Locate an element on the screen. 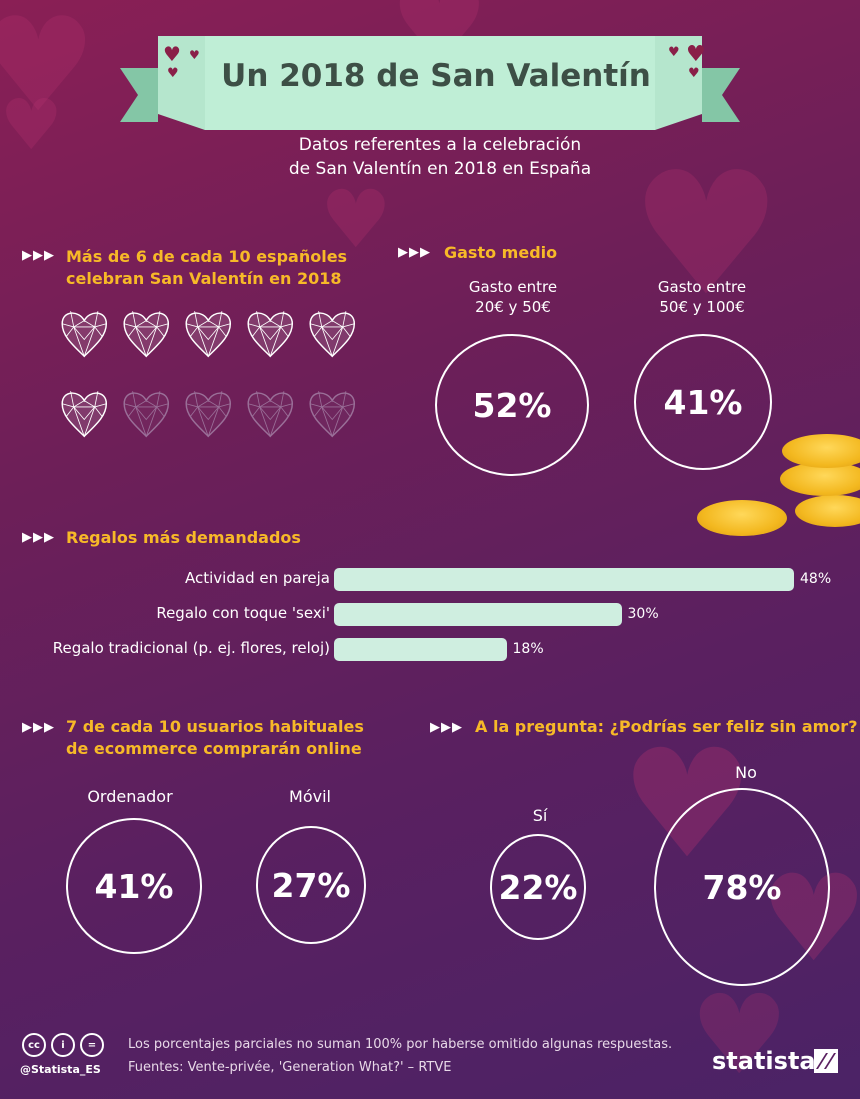 The image size is (860, 1099). label-line: 20€ y 50€ is located at coordinates (513, 307).